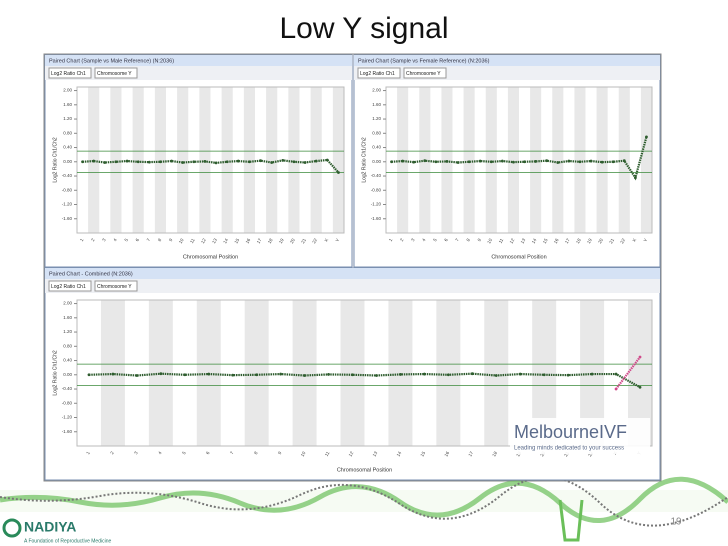  I want to click on logo-tagline: A Foundation of Reproductive Medicine, so click(67, 541).